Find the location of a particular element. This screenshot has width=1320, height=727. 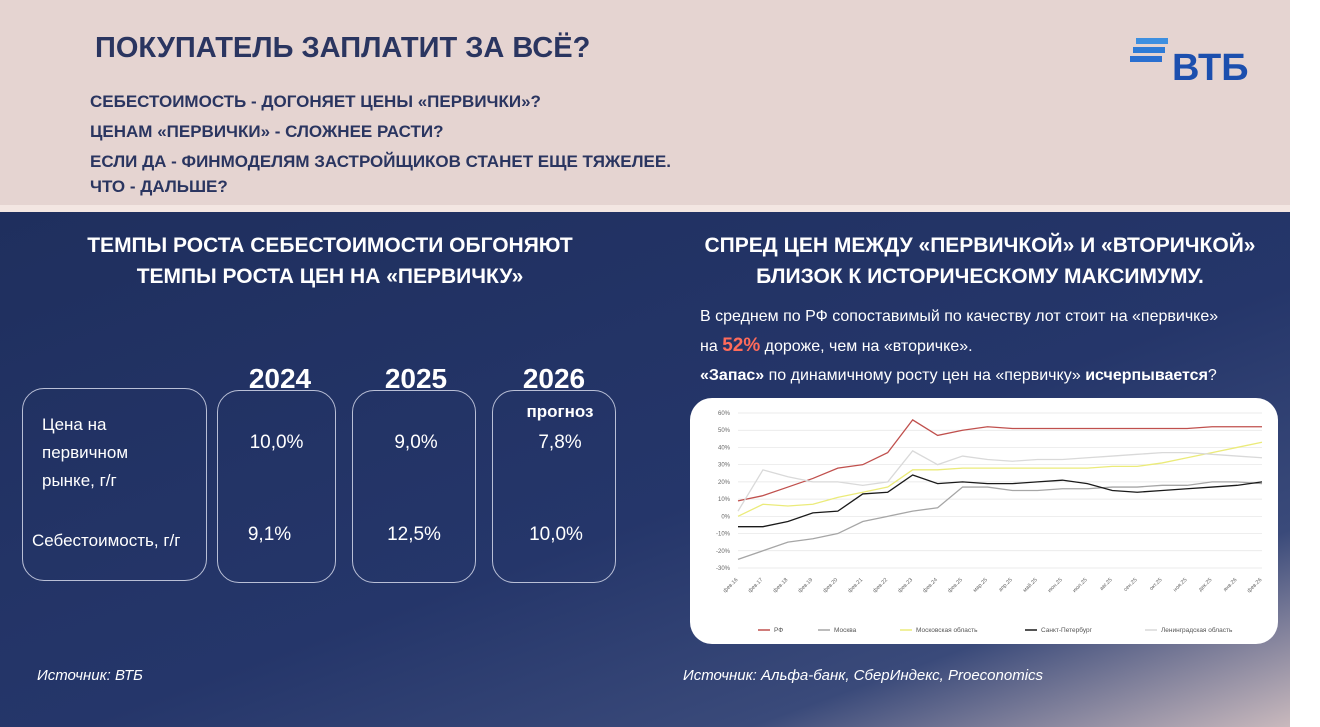

legend-label: Санкт-Петербург is located at coordinates (1067, 630).